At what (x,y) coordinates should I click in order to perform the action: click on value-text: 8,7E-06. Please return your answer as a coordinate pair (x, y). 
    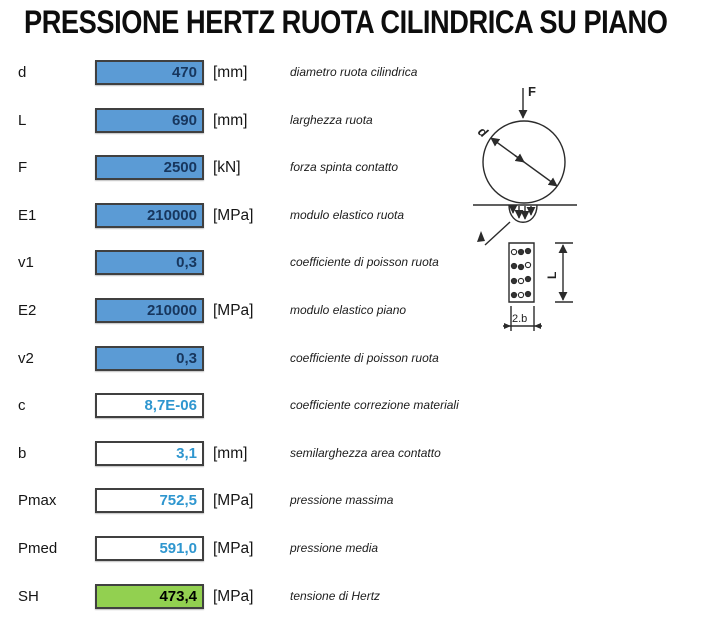
    Looking at the image, I should click on (170, 405).